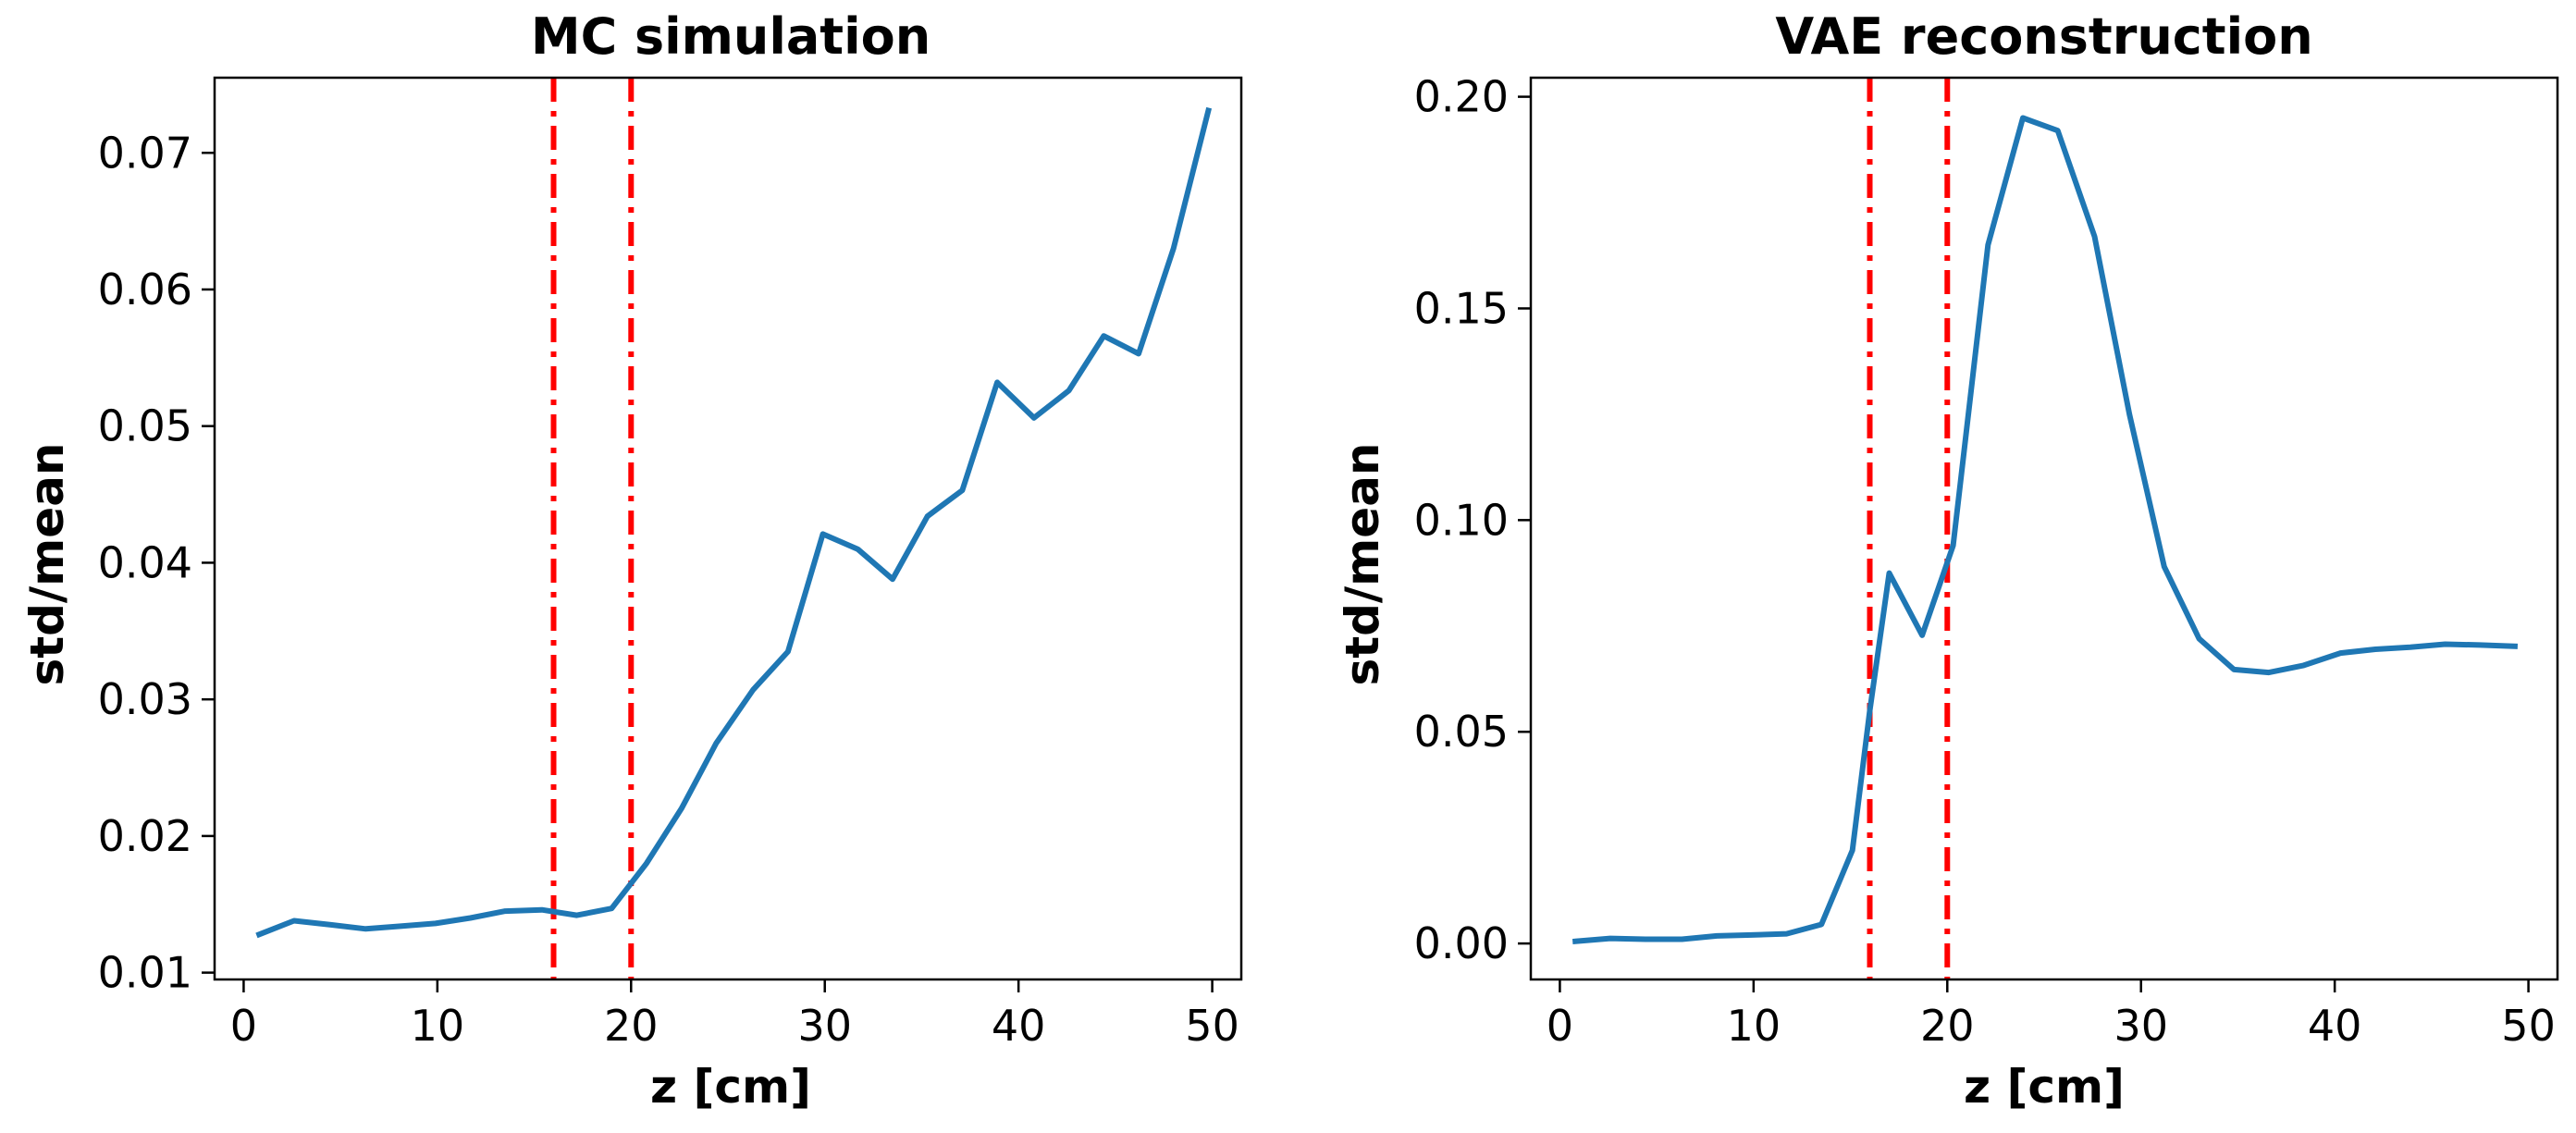  I want to click on vae-x-tick-label: 40, so click(2335, 1026).